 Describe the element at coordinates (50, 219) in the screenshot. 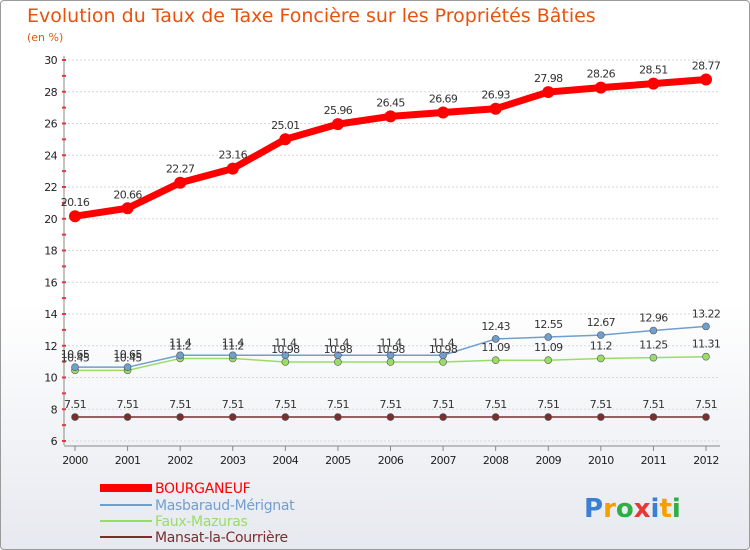

I see `y-tick-label: 20` at that location.